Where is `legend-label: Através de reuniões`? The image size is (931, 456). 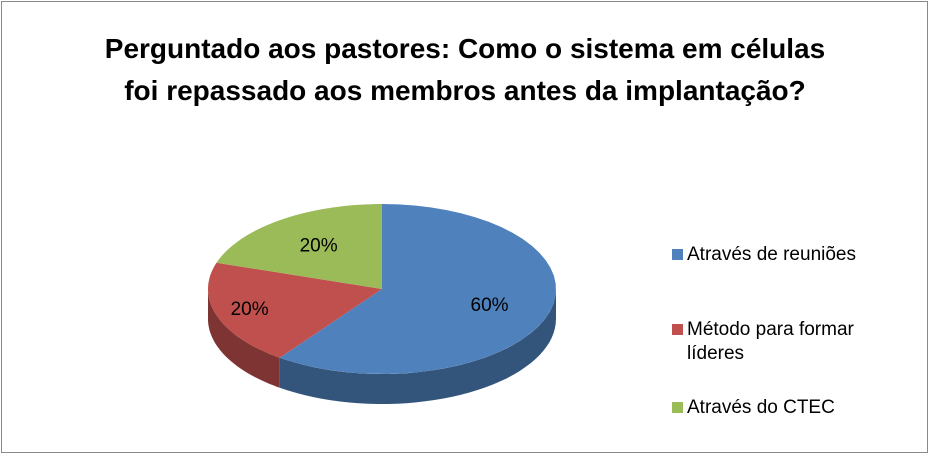
legend-label: Através de reuniões is located at coordinates (771, 254).